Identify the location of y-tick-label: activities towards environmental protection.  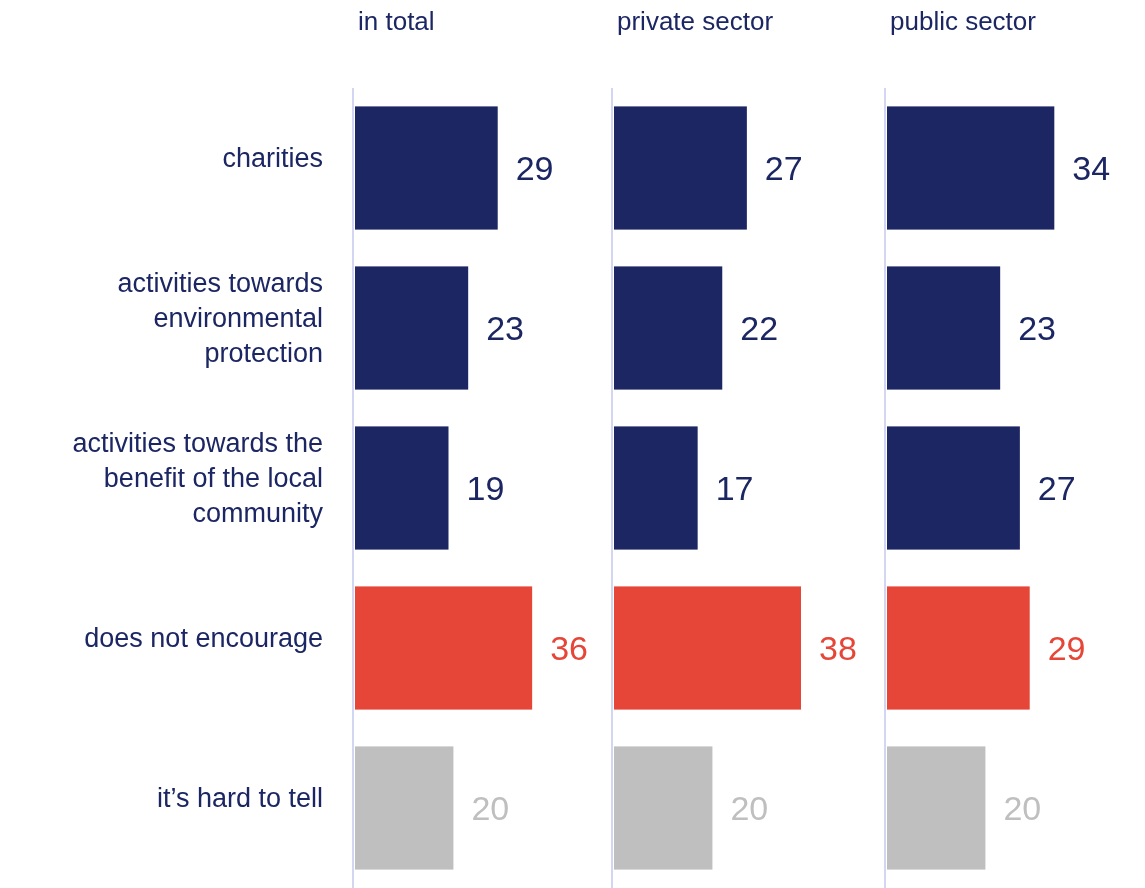
(220, 318).